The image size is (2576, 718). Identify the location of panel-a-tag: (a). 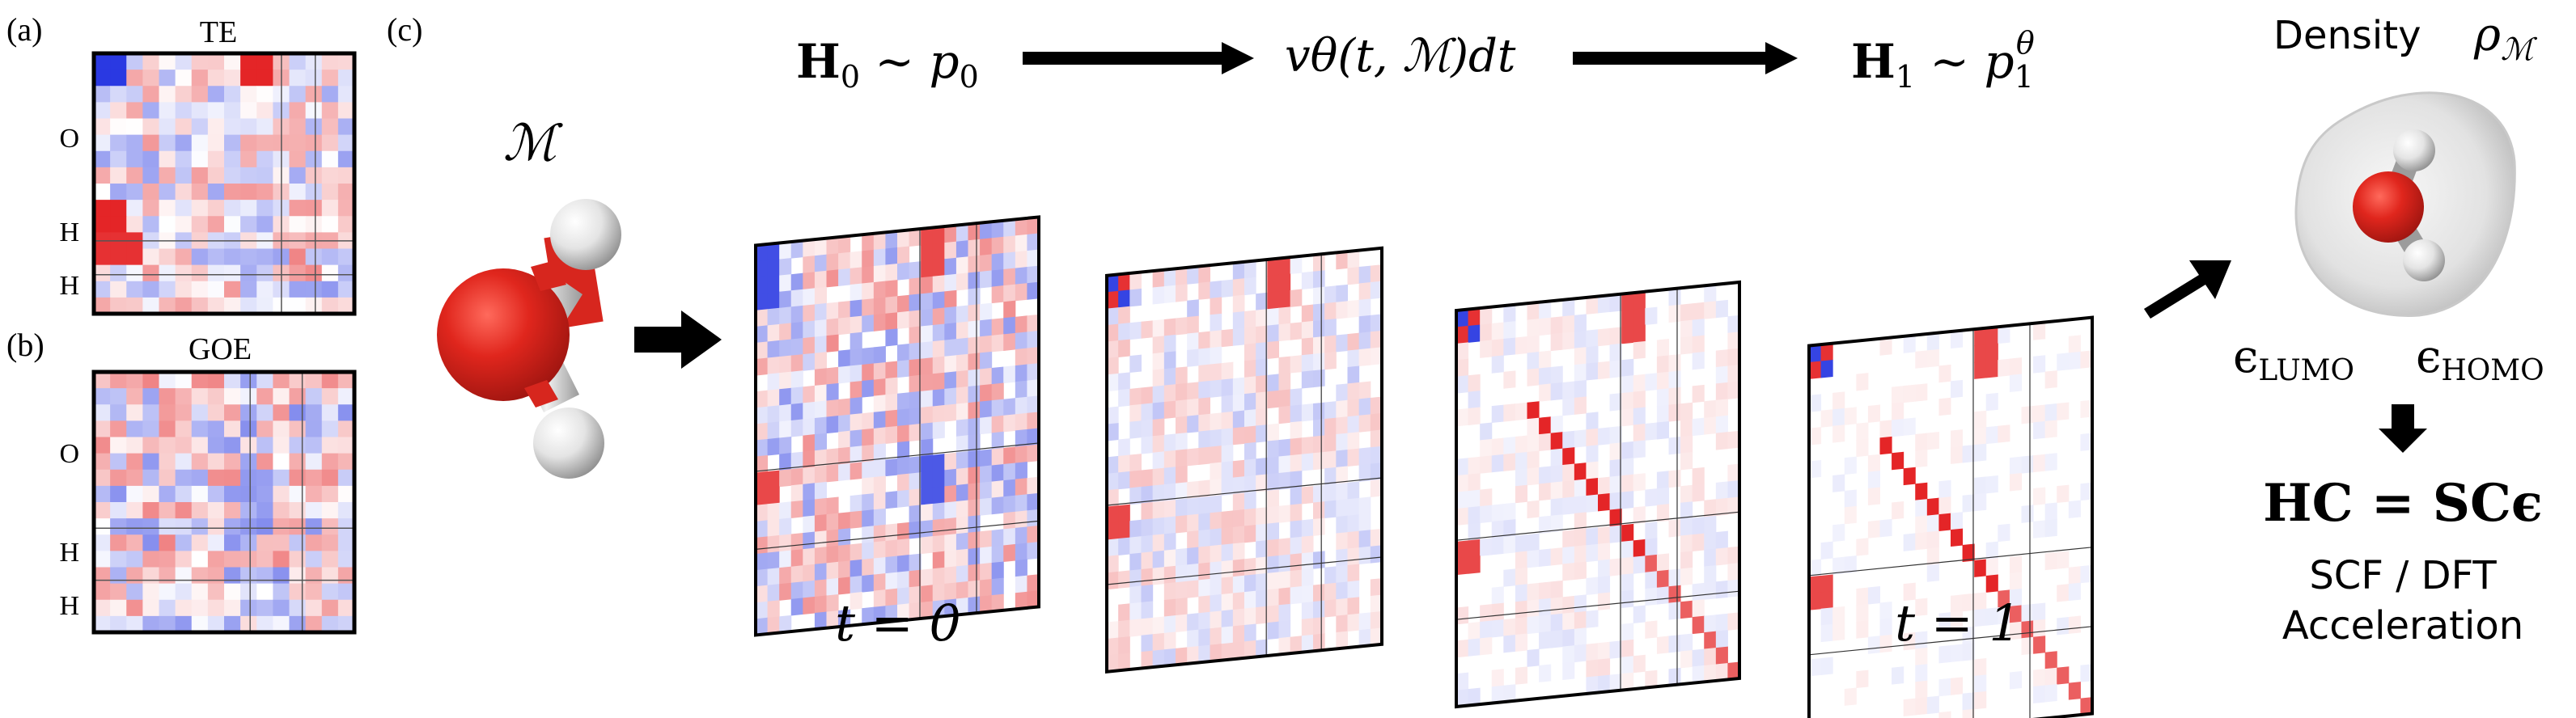
(24, 29).